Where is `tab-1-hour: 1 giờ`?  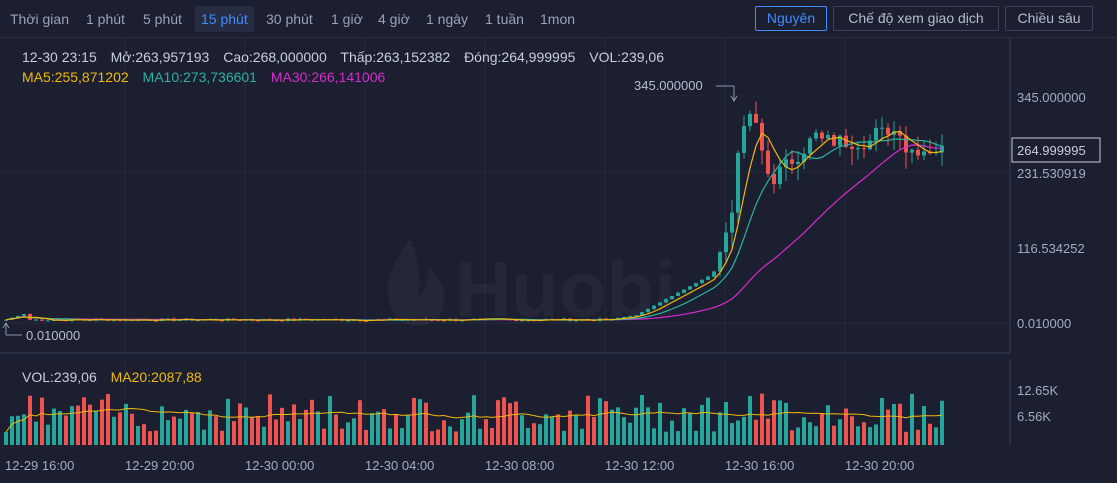
tab-1-hour: 1 giờ is located at coordinates (347, 19).